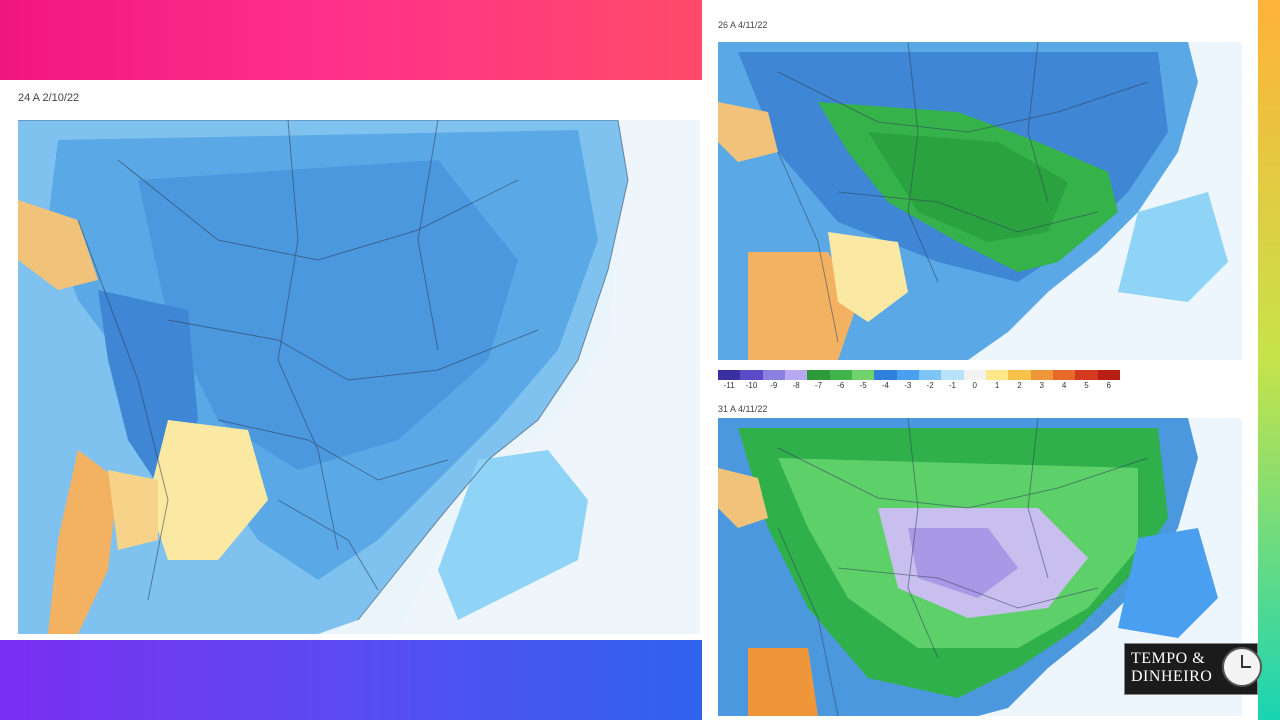  I want to click on top-right-panel-label: 26 A 4/11/22, so click(743, 25).